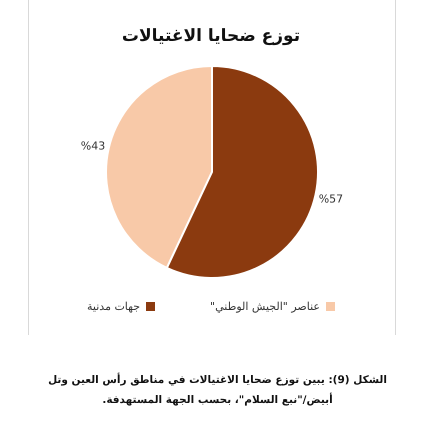 This screenshot has height=447, width=435. Describe the element at coordinates (113, 306) in the screenshot. I see `legend-label: جهات مدنية` at that location.